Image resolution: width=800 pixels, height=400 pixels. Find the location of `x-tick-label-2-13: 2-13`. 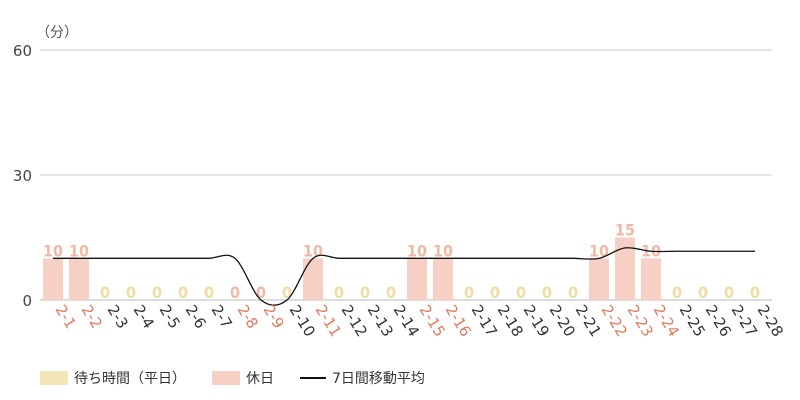

x-tick-label-2-13: 2-13 is located at coordinates (380, 321).